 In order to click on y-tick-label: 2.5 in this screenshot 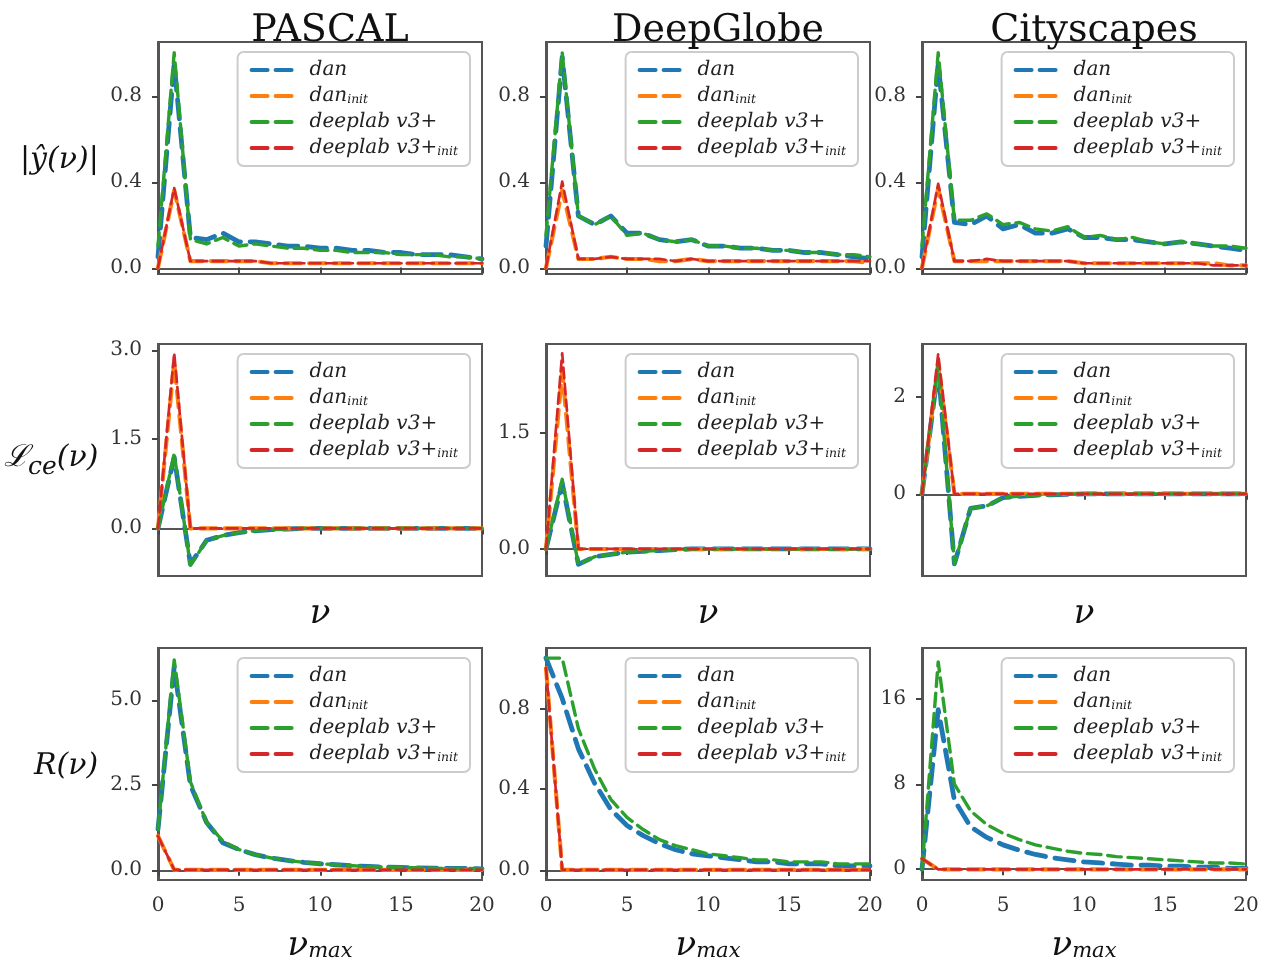, I will do `click(126, 785)`.